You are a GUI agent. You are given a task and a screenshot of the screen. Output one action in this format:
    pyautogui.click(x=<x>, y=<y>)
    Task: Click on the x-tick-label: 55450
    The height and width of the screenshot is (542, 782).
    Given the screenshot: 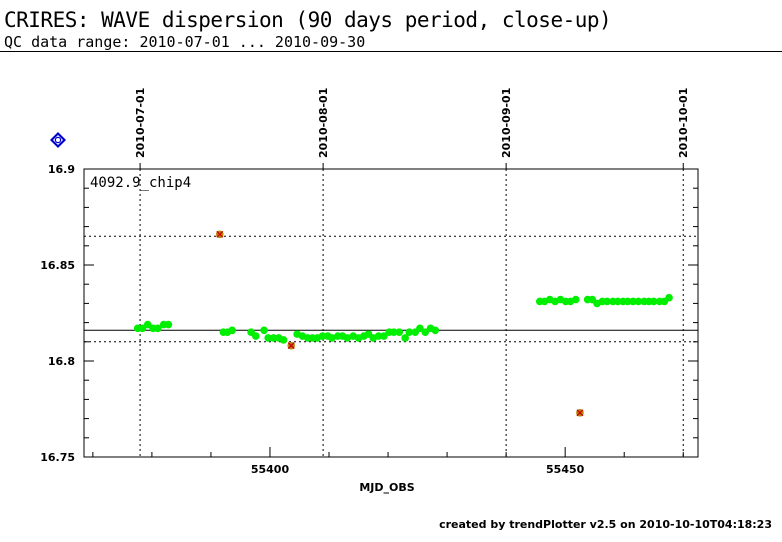 What is the action you would take?
    pyautogui.click(x=565, y=469)
    